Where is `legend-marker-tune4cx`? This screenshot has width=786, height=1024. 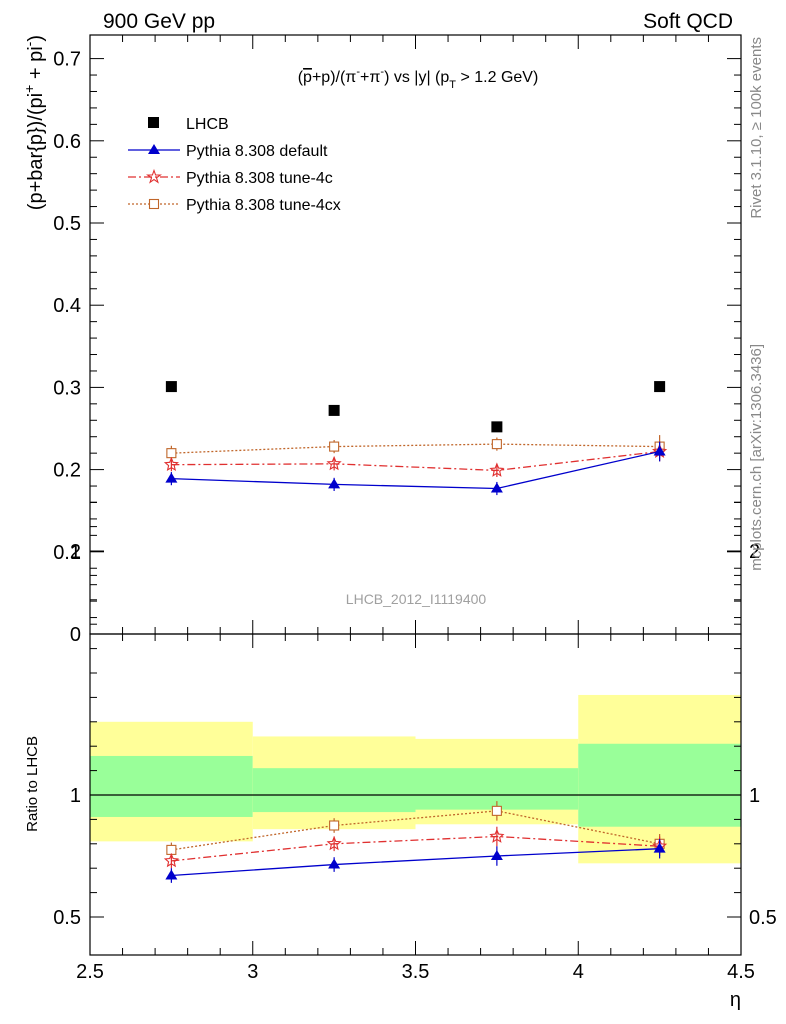
legend-marker-tune4cx is located at coordinates (154, 204).